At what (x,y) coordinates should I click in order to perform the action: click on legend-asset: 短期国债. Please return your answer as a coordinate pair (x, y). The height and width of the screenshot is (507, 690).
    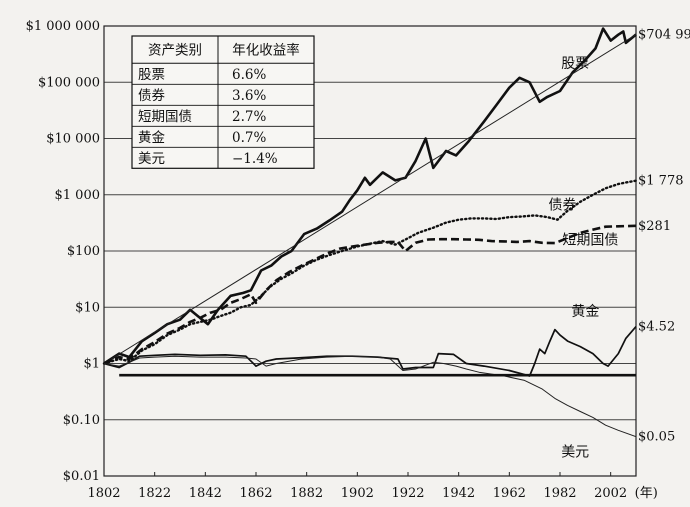
    Looking at the image, I should click on (165, 117).